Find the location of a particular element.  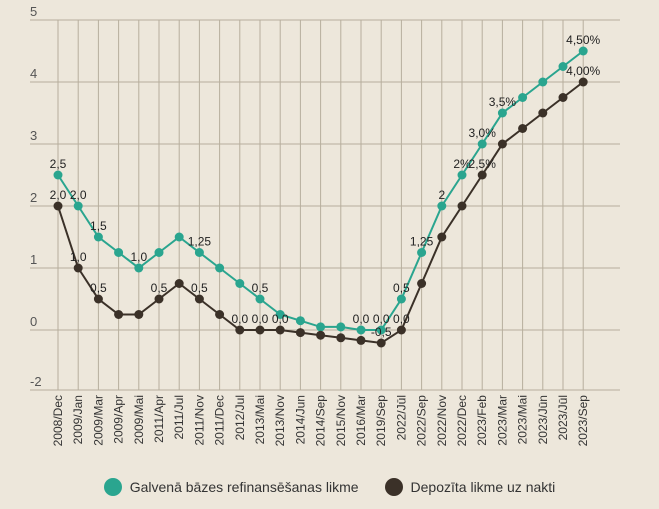

legend-item-refinancing-rate: Galvenā bāzes refinansēšanas likme is located at coordinates (231, 487).